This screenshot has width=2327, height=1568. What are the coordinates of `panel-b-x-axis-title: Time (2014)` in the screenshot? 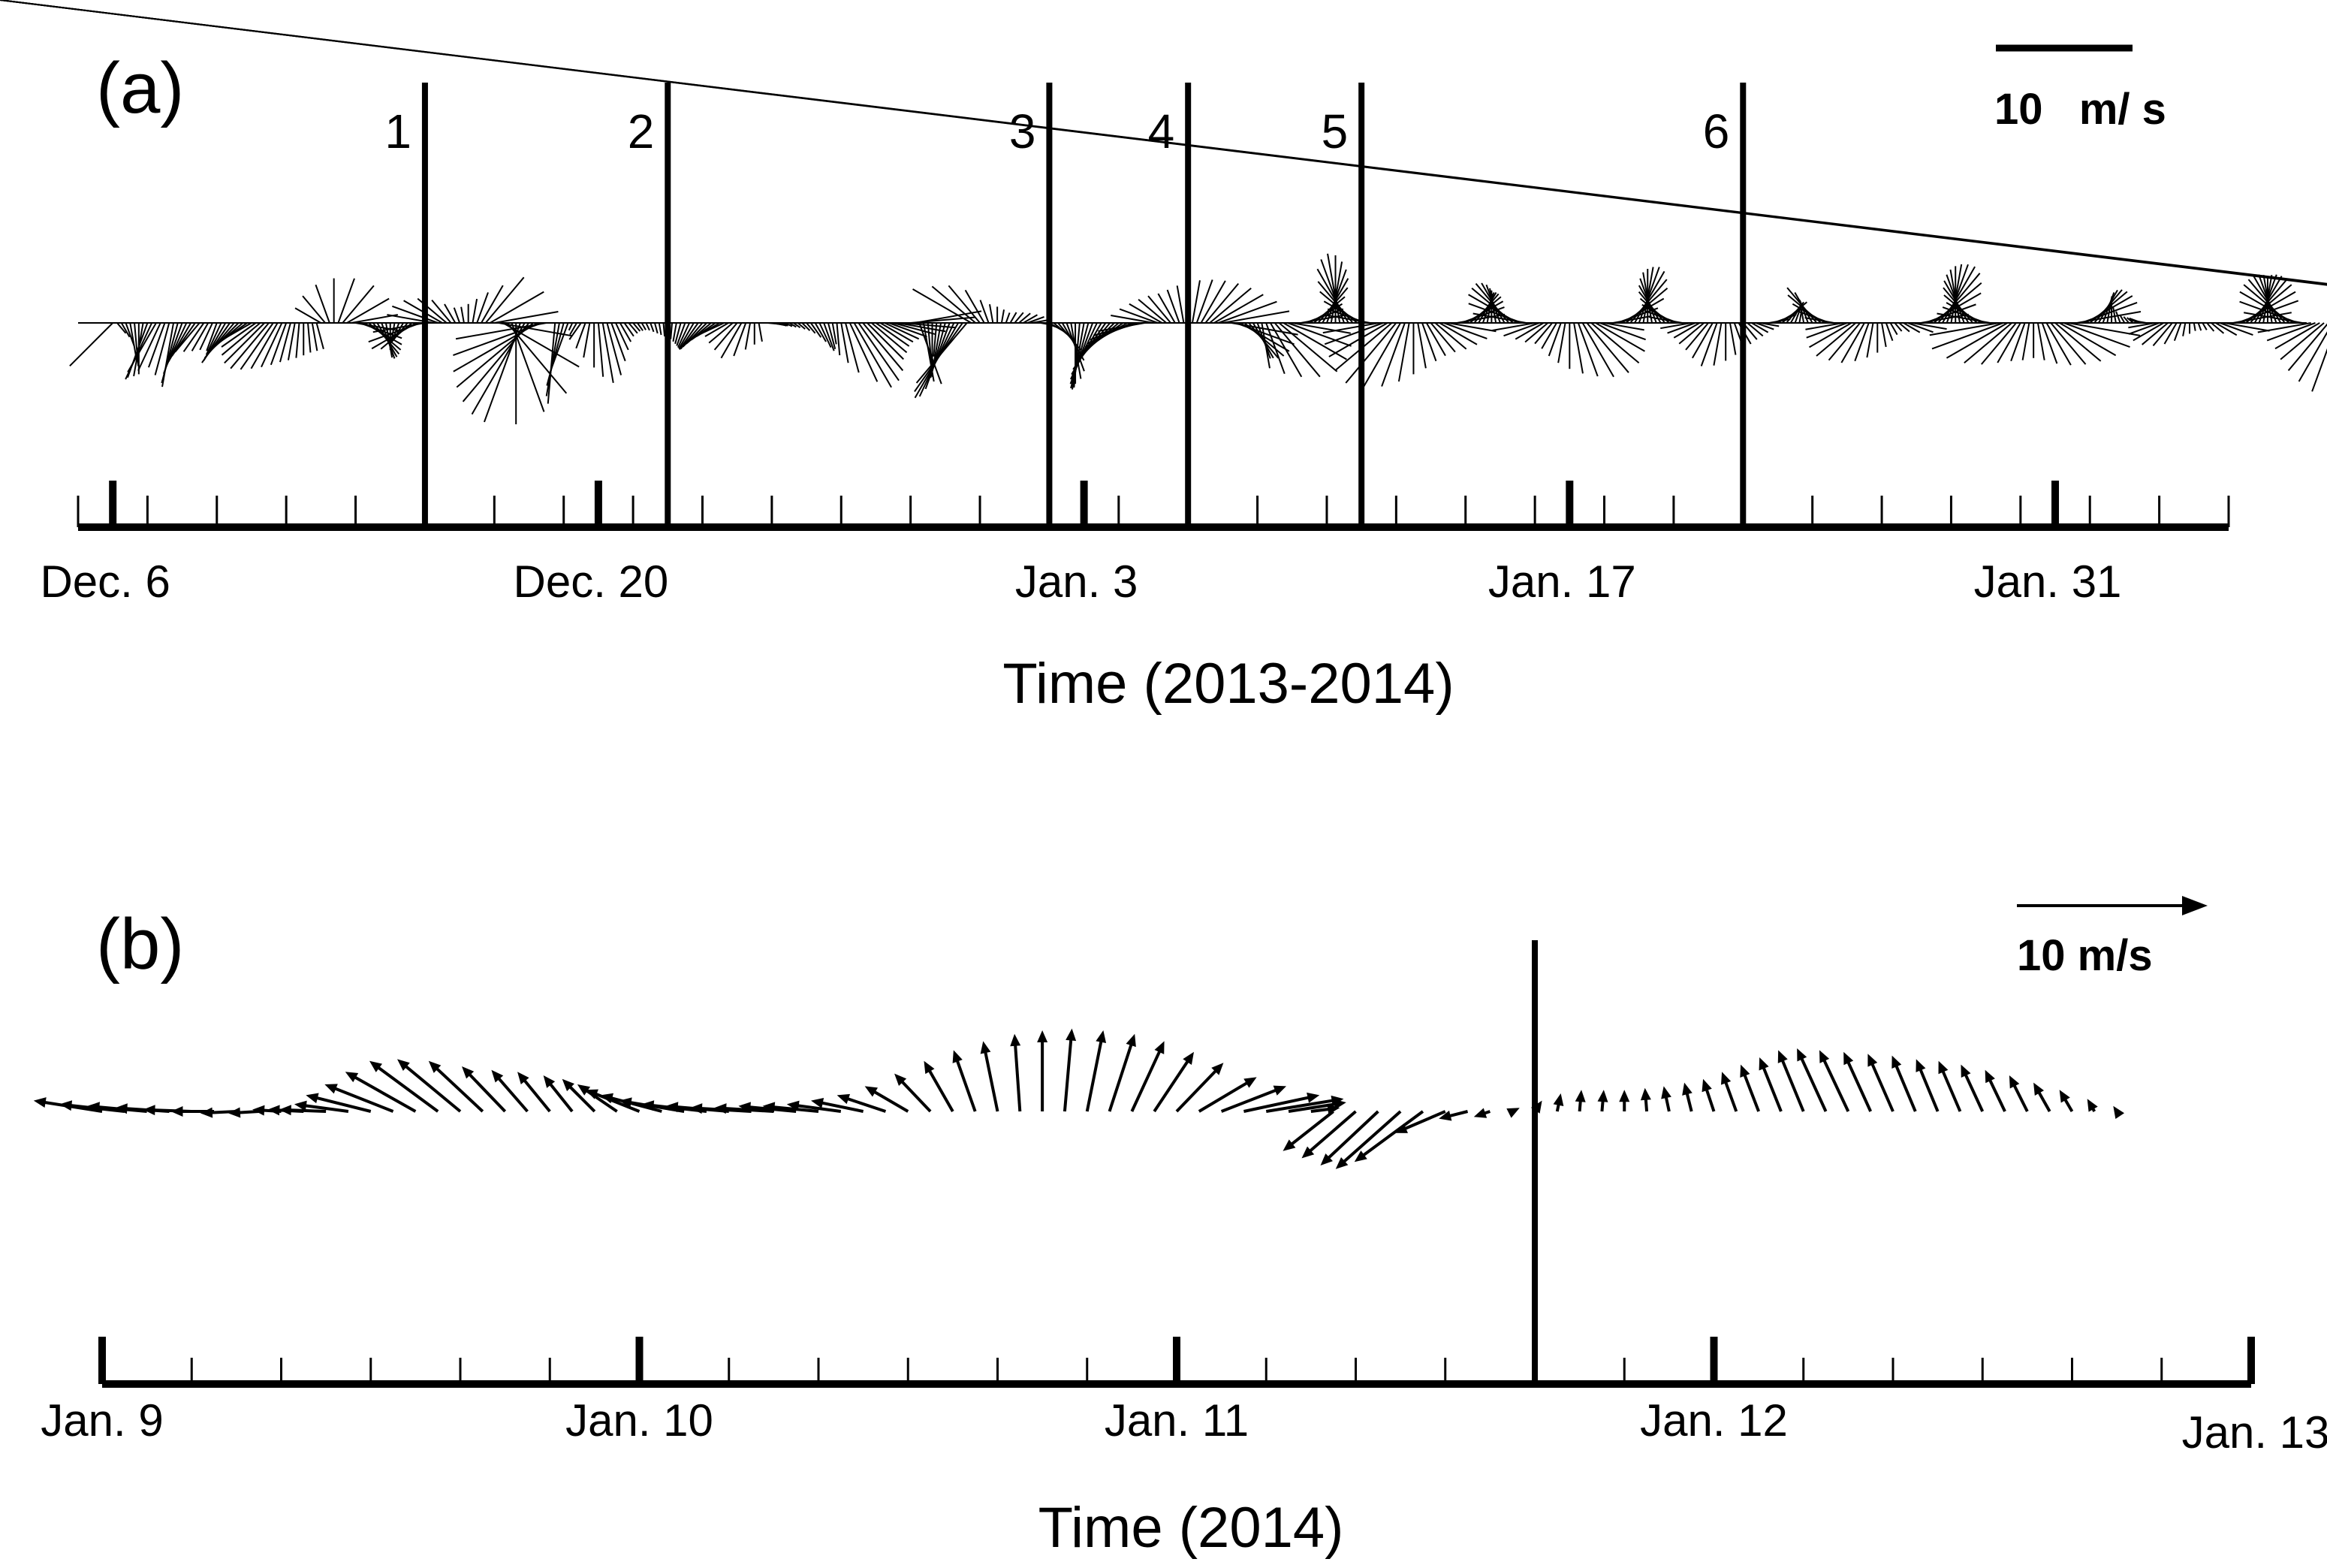 It's located at (1191, 1528).